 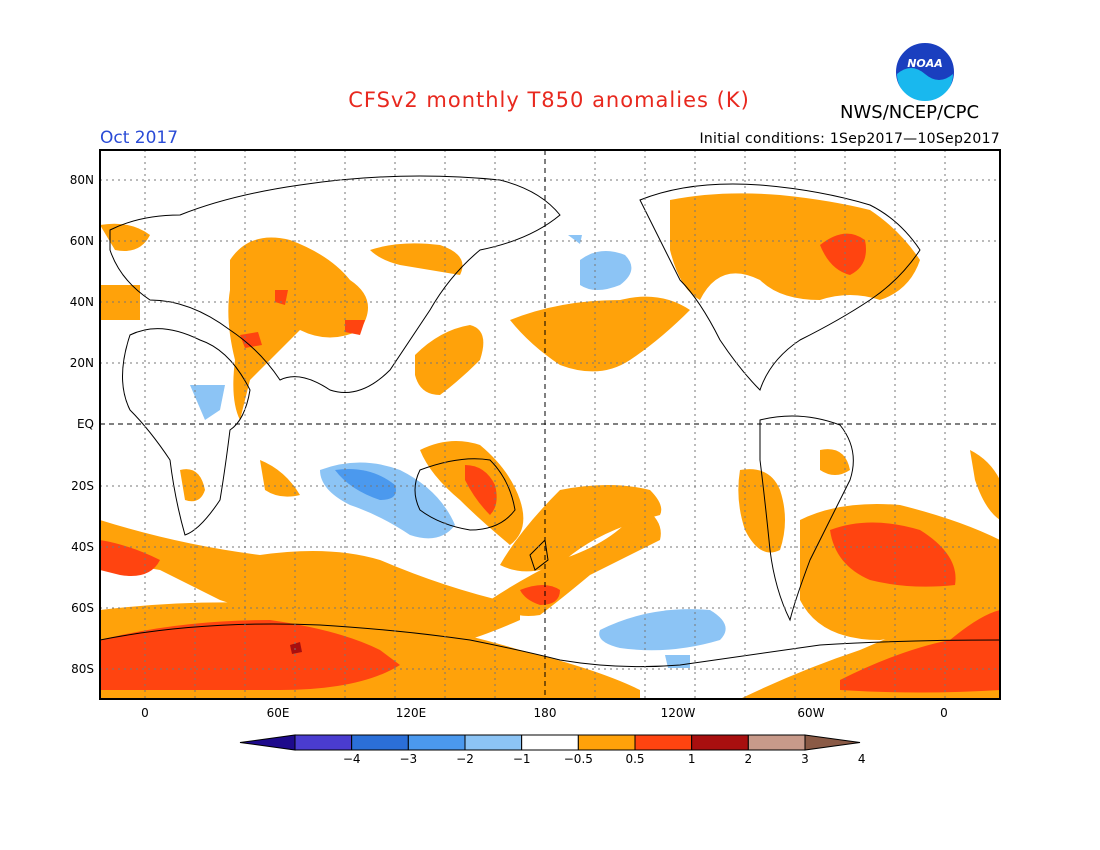 What do you see at coordinates (862, 759) in the screenshot?
I see `colorbar-tick-label: 4` at bounding box center [862, 759].